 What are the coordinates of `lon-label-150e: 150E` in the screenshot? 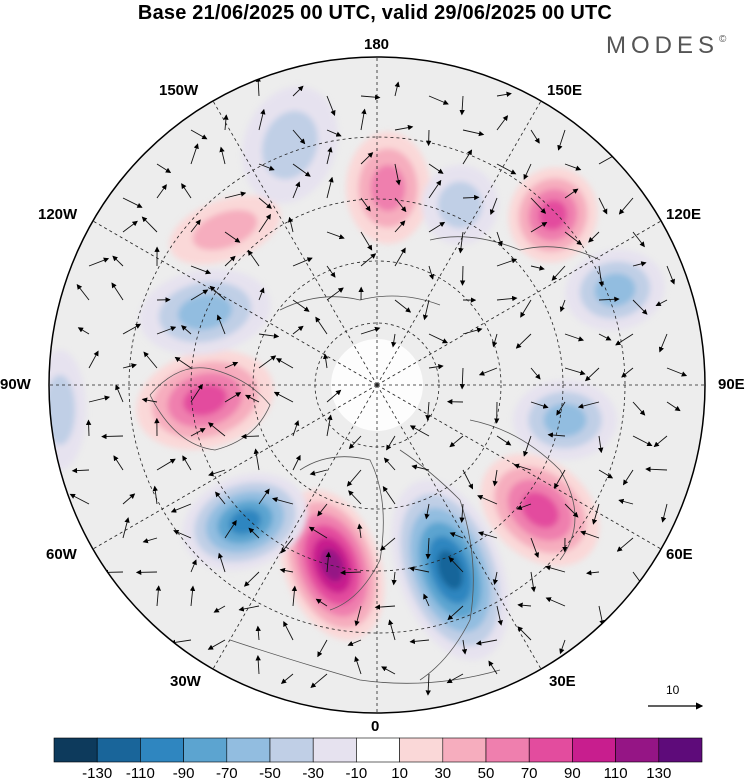 It's located at (565, 90).